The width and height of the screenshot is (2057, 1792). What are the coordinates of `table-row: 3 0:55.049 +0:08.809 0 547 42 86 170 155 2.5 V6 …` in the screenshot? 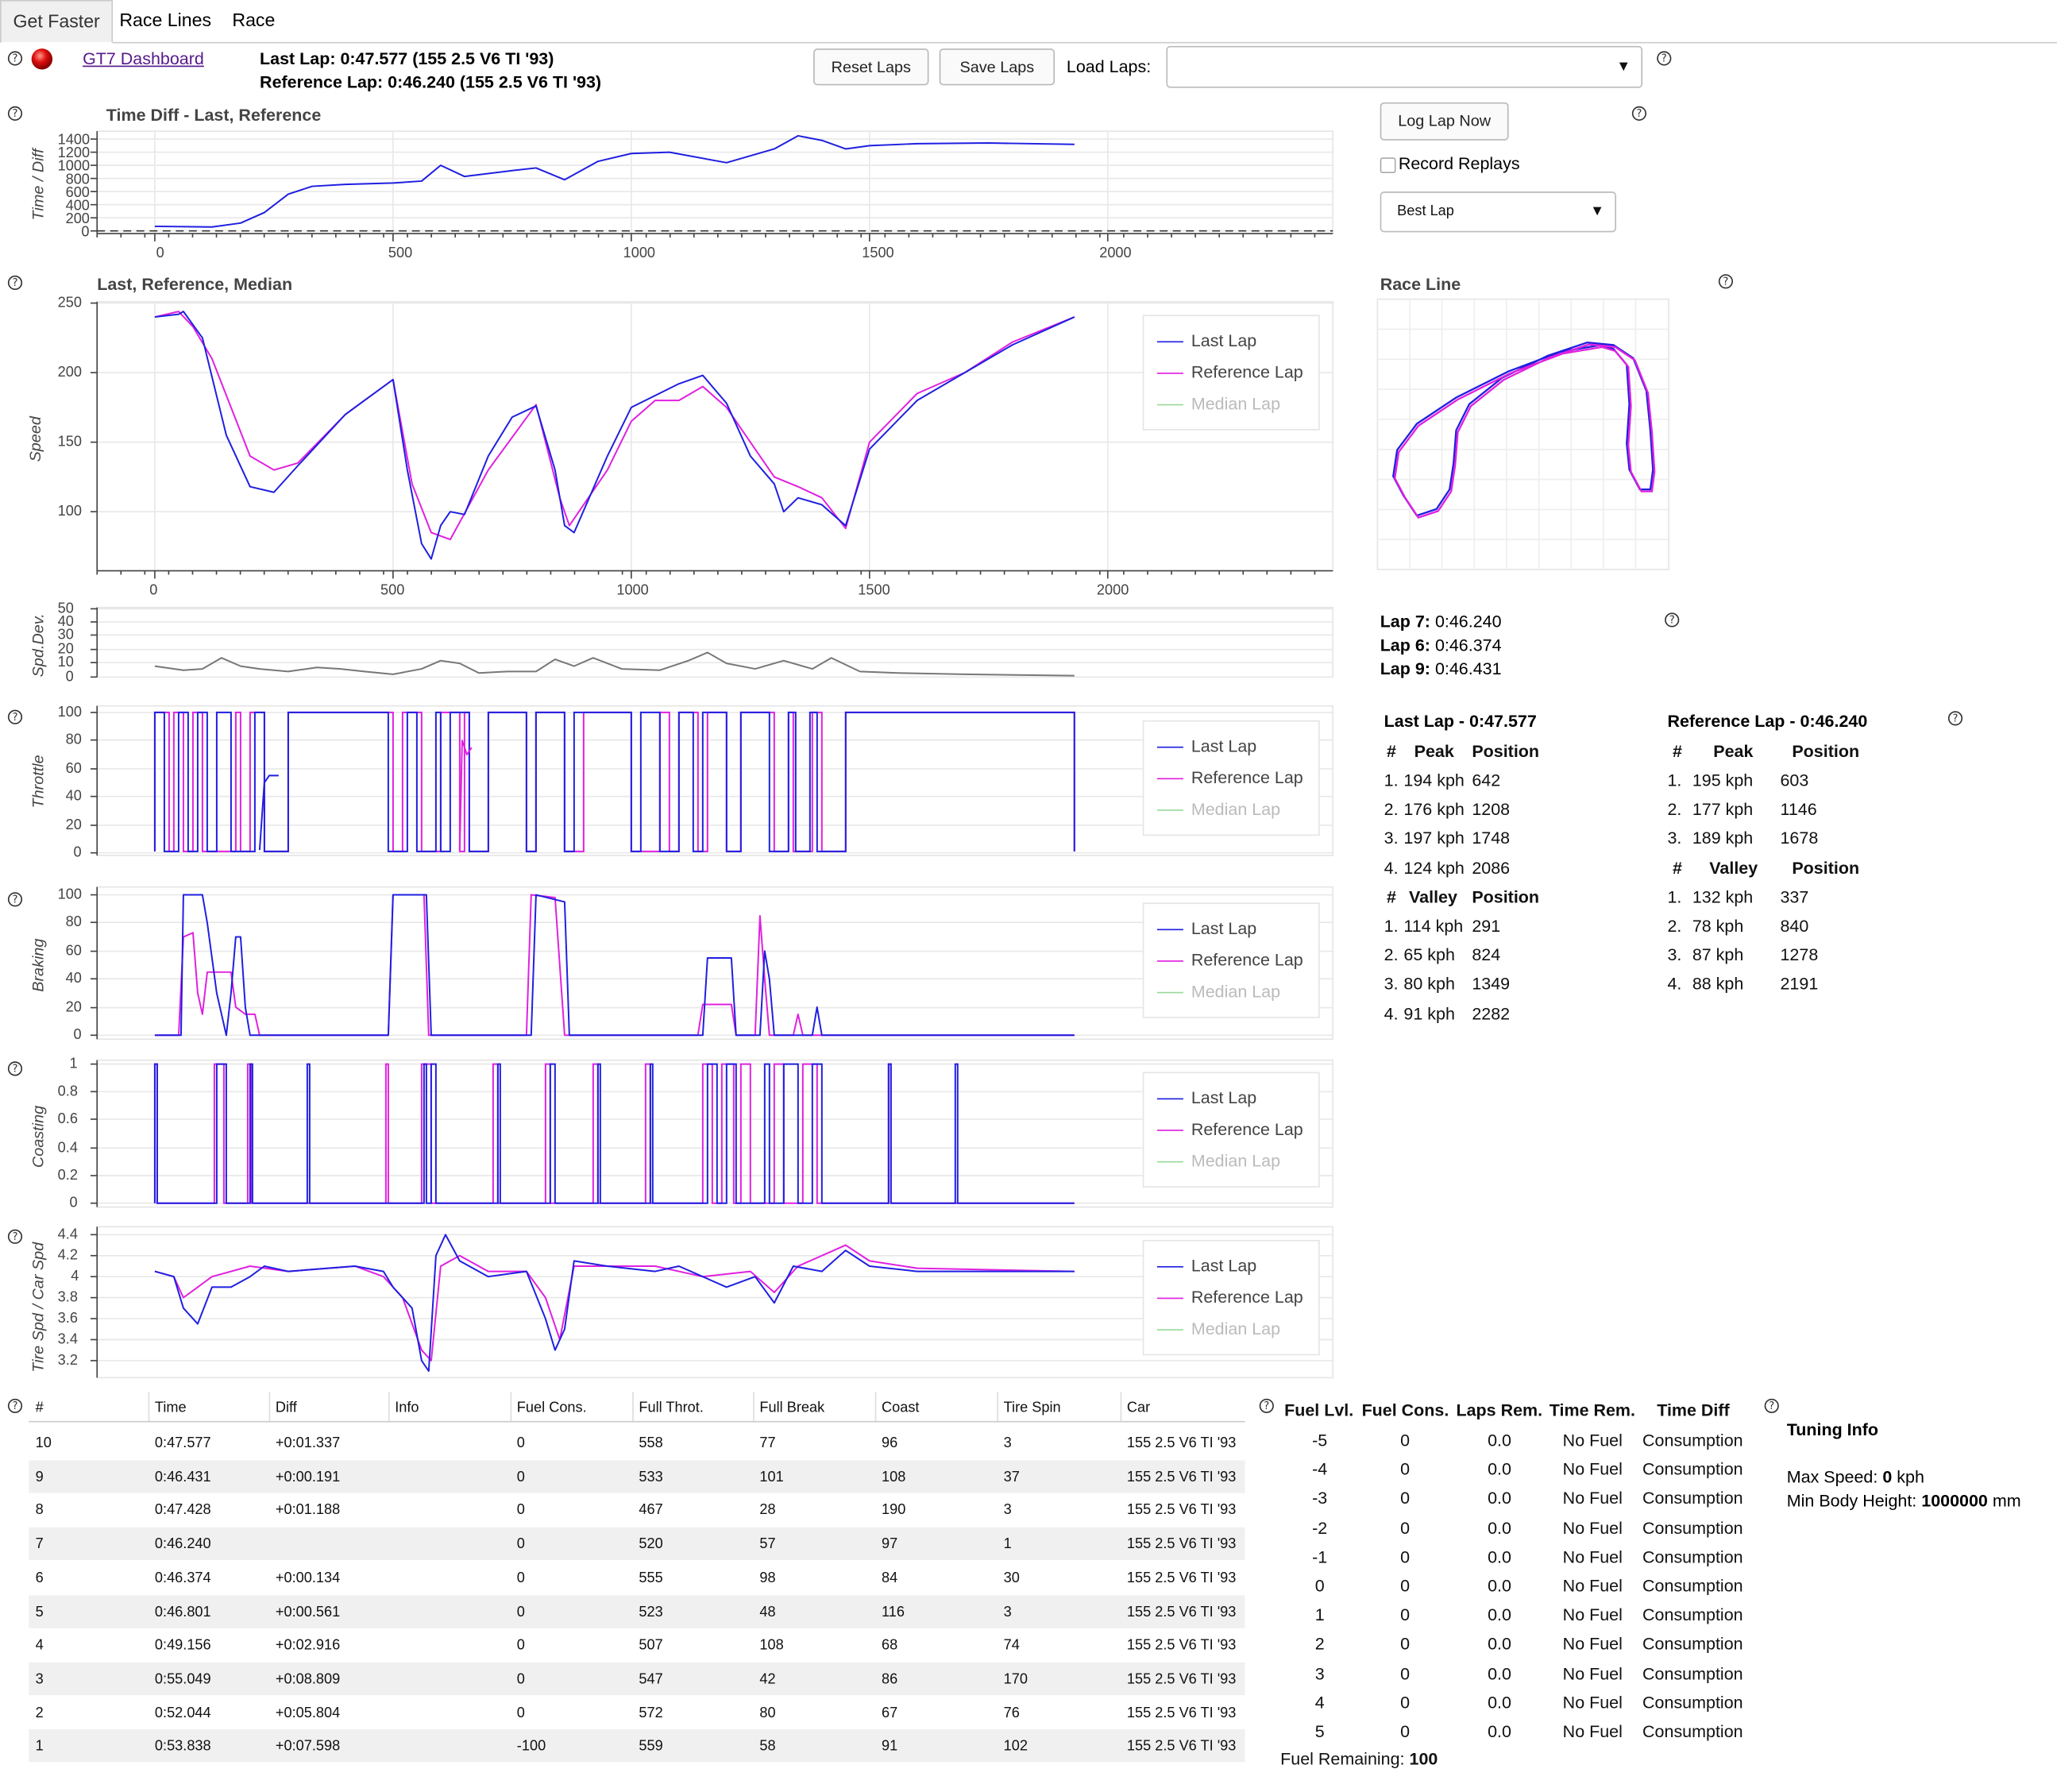 It's located at (637, 1678).